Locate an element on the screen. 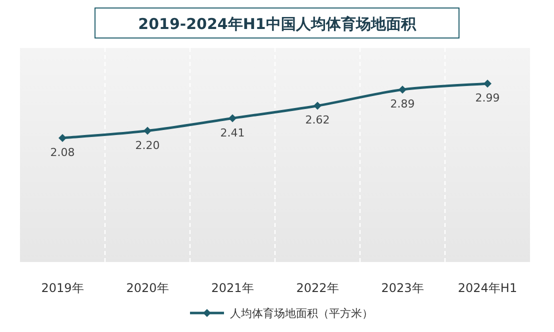  x-tick-label: 2023年 is located at coordinates (402, 288).